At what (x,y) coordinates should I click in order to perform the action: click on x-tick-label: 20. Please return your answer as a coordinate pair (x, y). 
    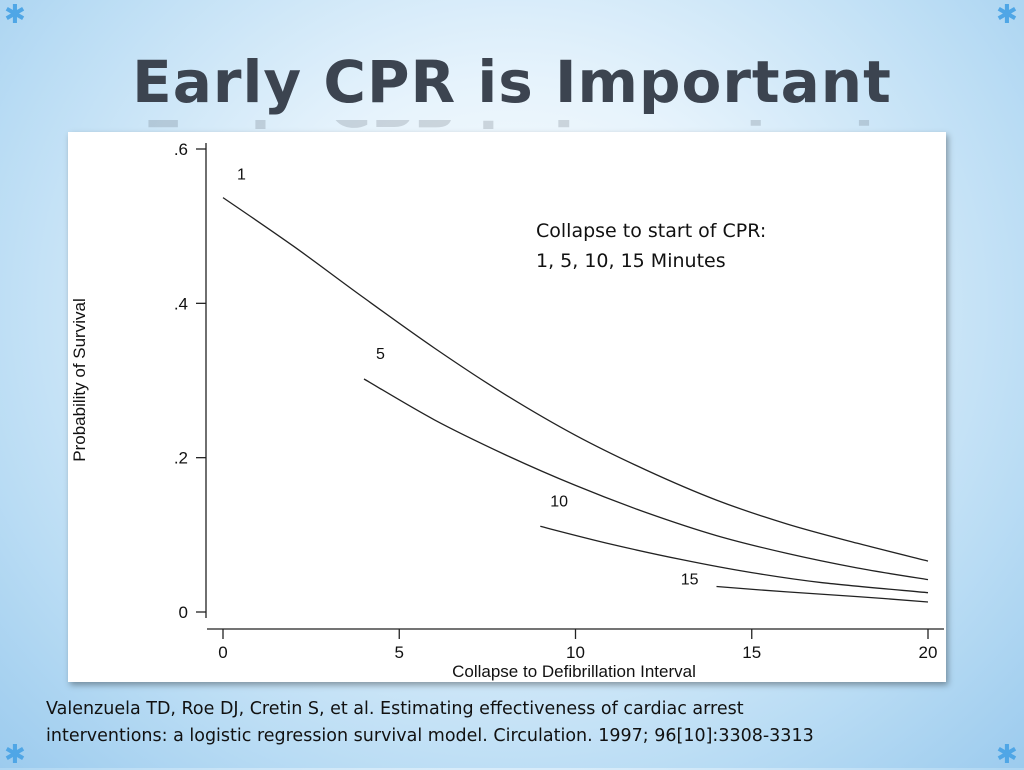
    Looking at the image, I should click on (928, 652).